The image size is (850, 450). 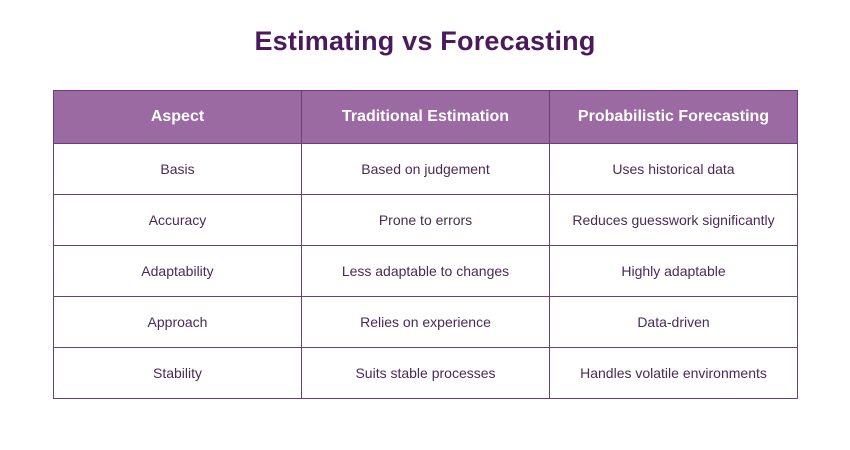 What do you see at coordinates (177, 322) in the screenshot?
I see `row-aspect-cell: Approach` at bounding box center [177, 322].